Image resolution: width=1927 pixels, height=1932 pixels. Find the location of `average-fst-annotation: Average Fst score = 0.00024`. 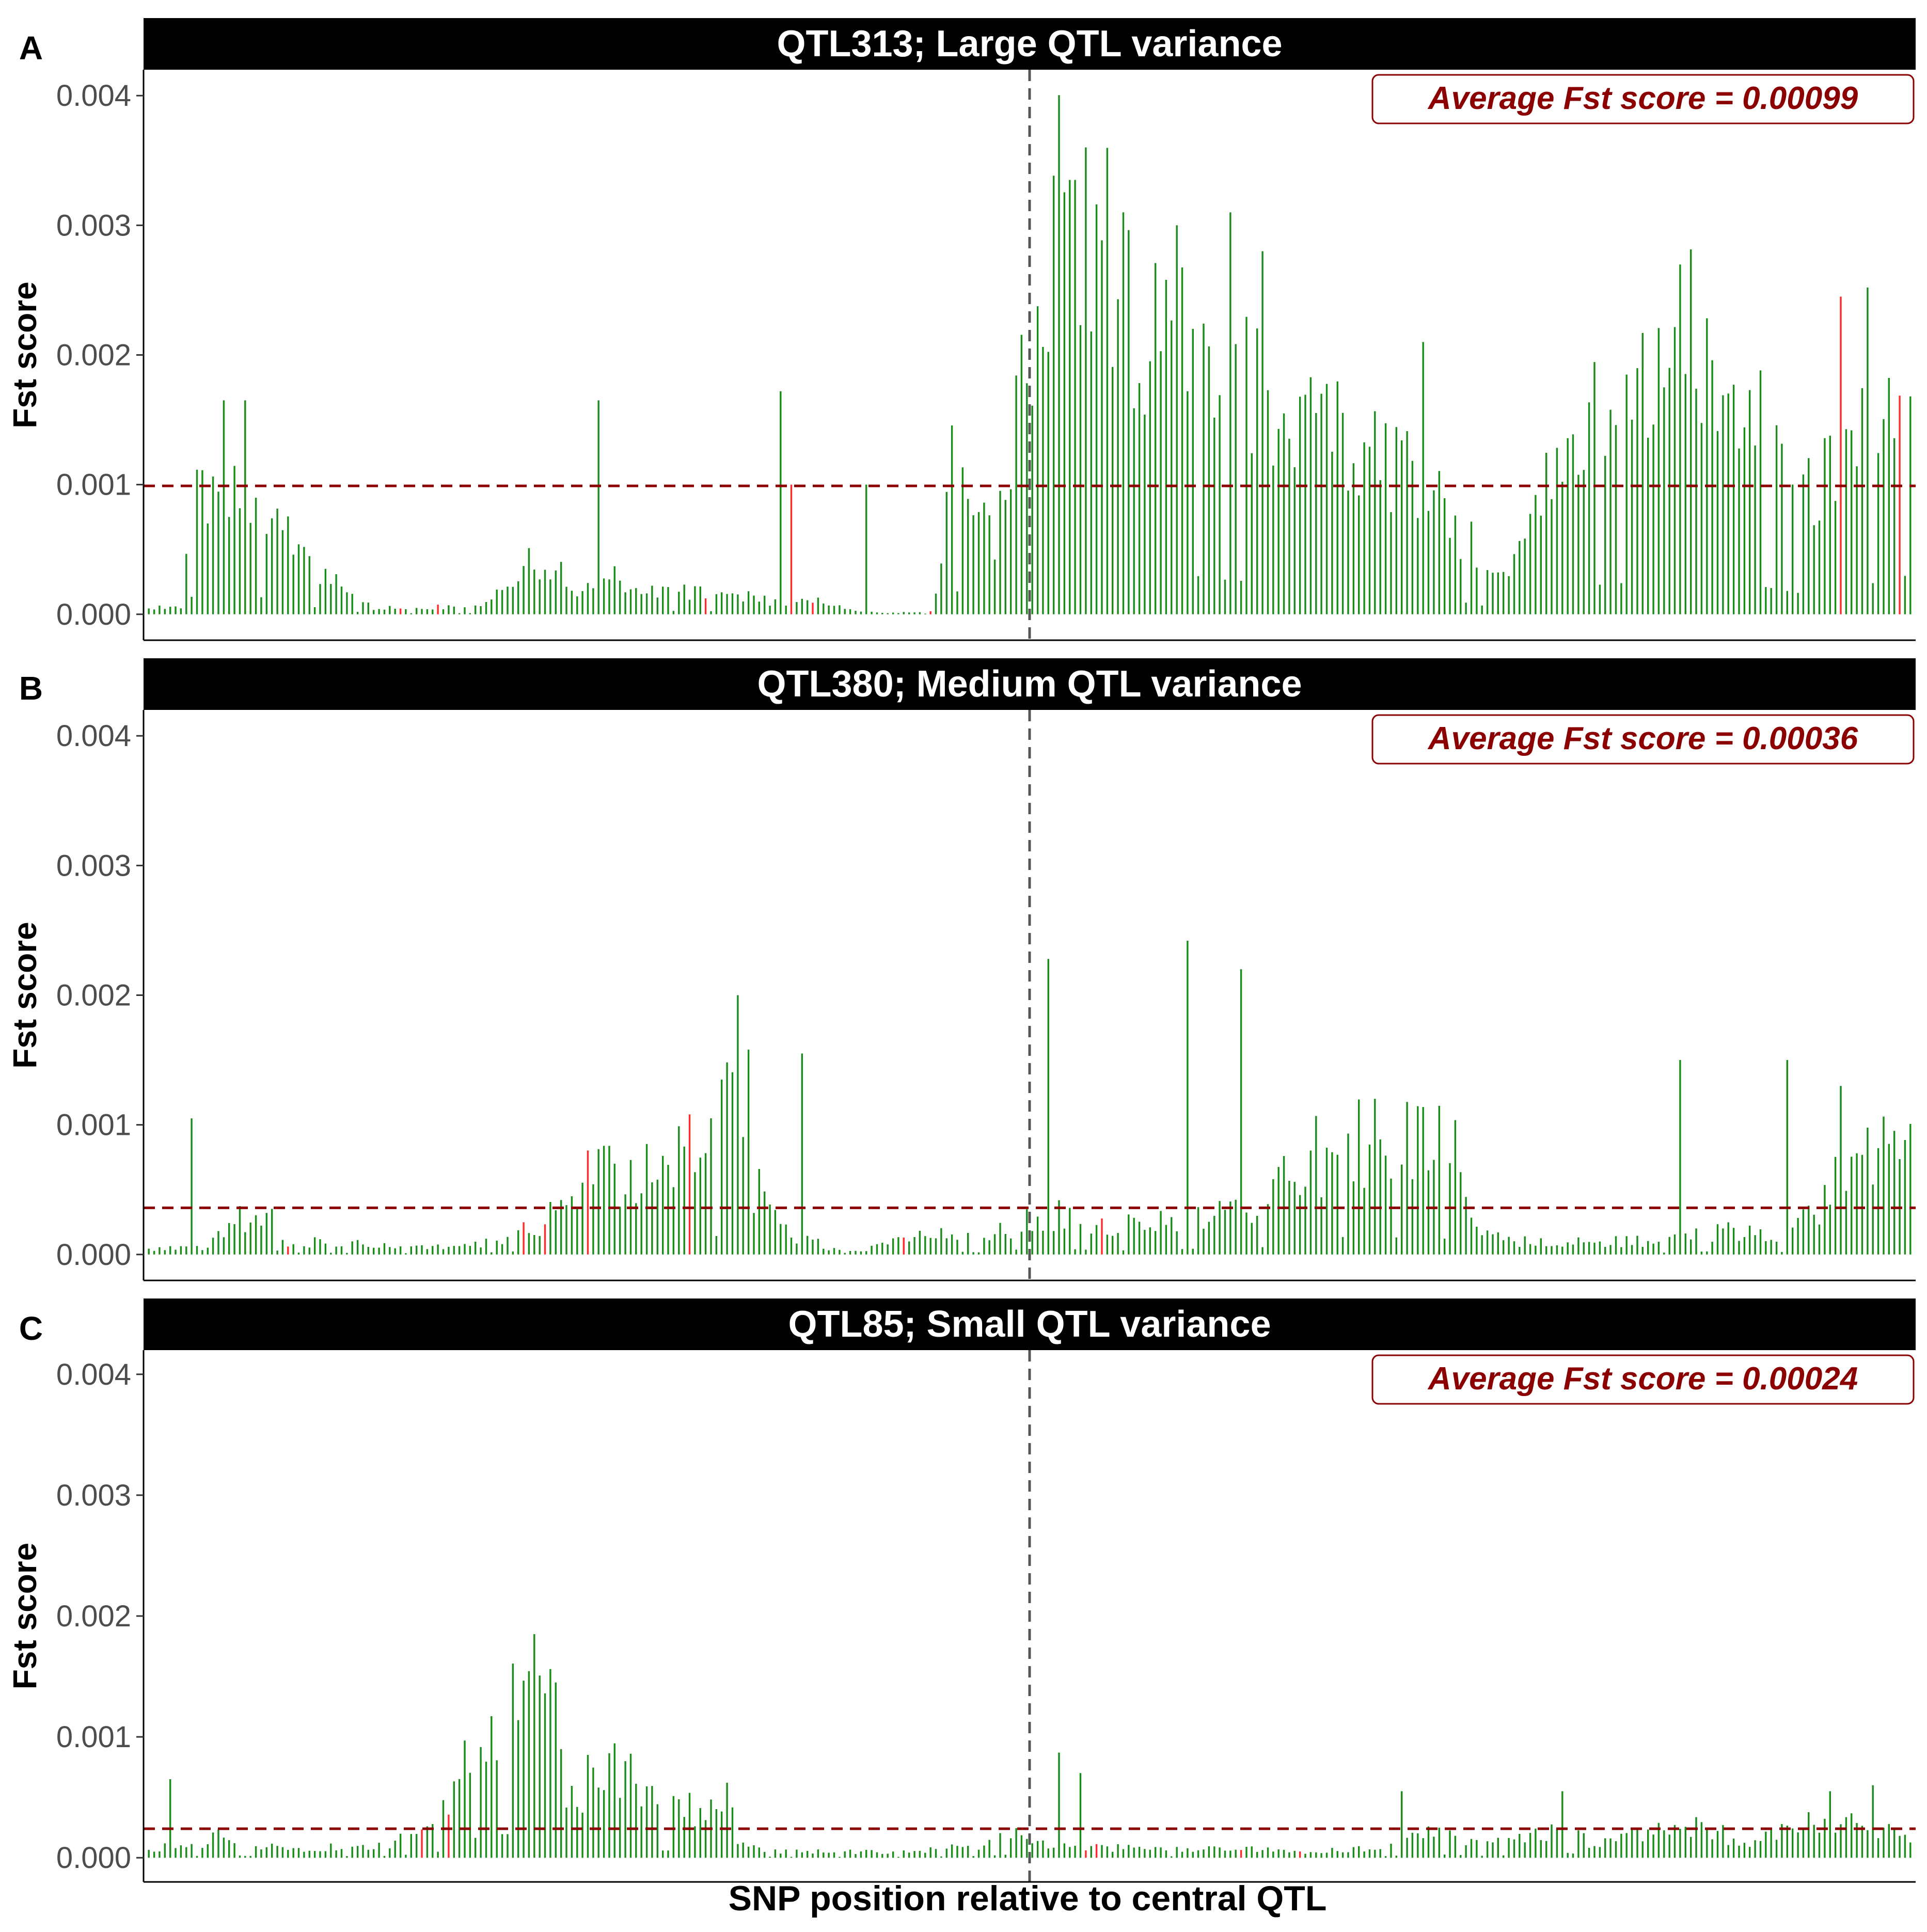

average-fst-annotation: Average Fst score = 0.00024 is located at coordinates (1642, 1379).